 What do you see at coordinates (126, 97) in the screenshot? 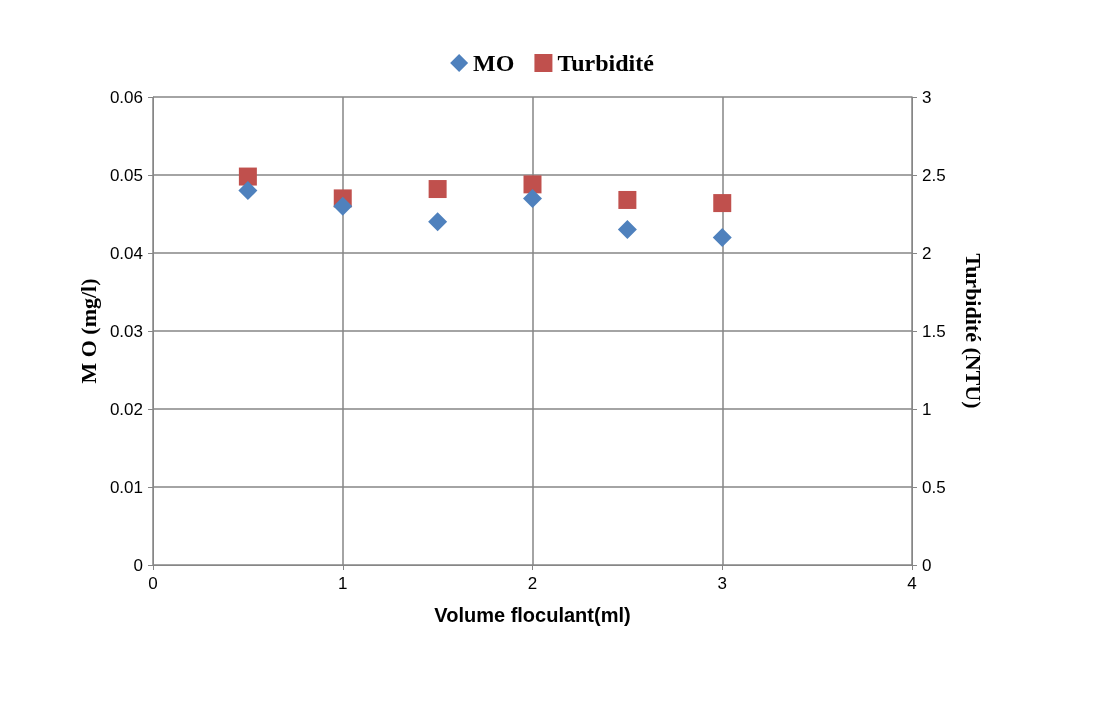
I see `y-tick-label: 0.06` at bounding box center [126, 97].